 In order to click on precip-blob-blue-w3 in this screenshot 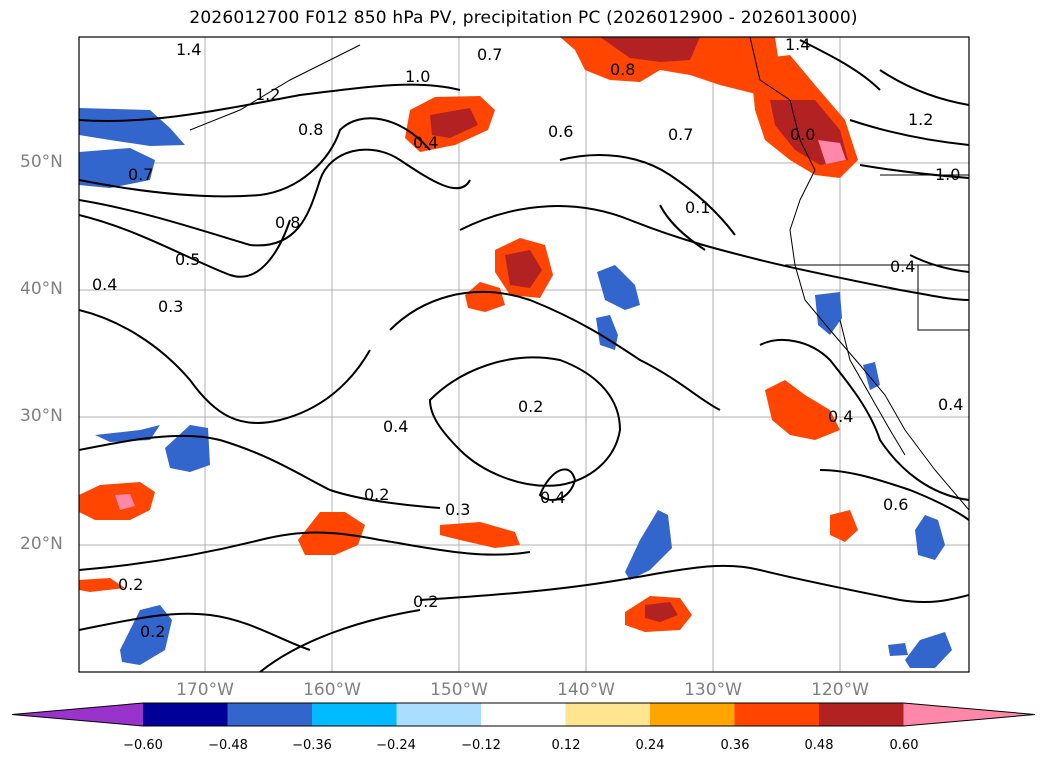, I will do `click(146, 635)`.